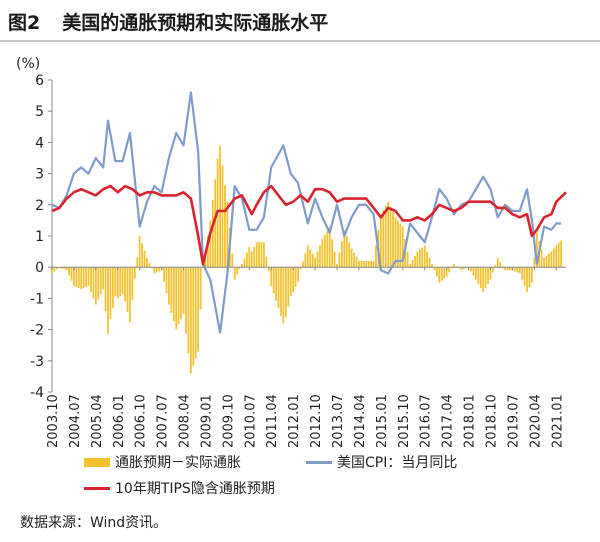  I want to click on y-tick-label: 3, so click(39, 175).